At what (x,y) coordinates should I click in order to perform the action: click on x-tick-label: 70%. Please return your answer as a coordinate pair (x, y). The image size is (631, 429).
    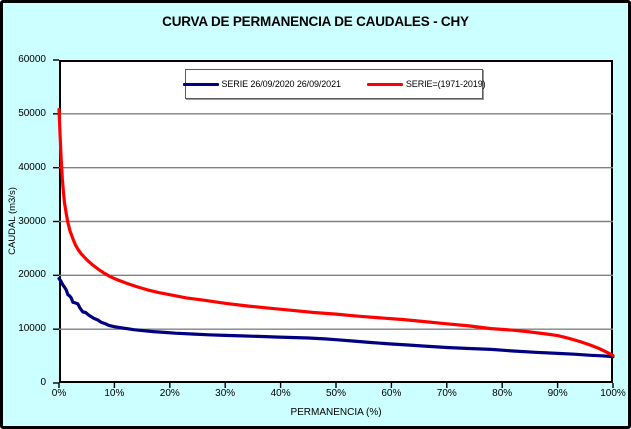
    Looking at the image, I should click on (446, 393).